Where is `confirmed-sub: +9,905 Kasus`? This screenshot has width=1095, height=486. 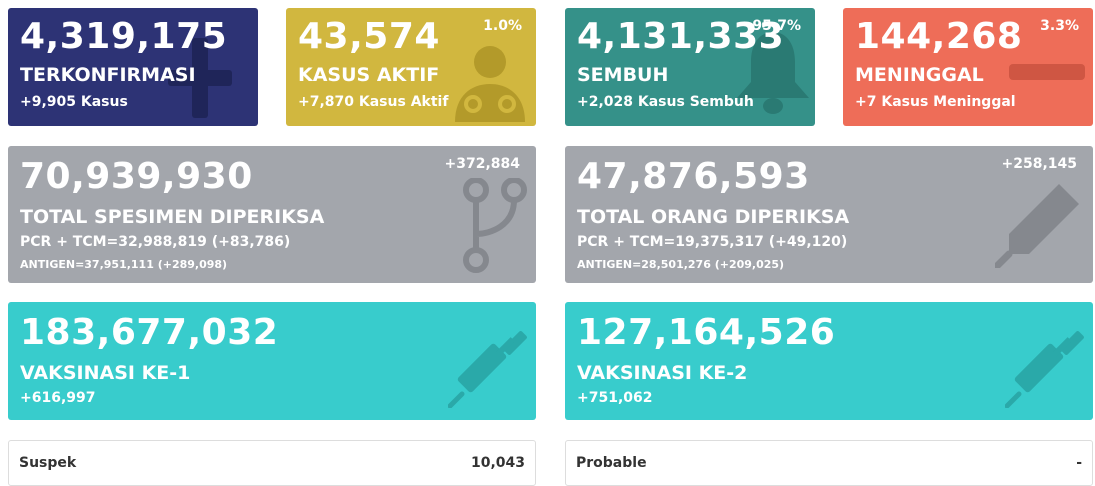 confirmed-sub: +9,905 Kasus is located at coordinates (74, 102).